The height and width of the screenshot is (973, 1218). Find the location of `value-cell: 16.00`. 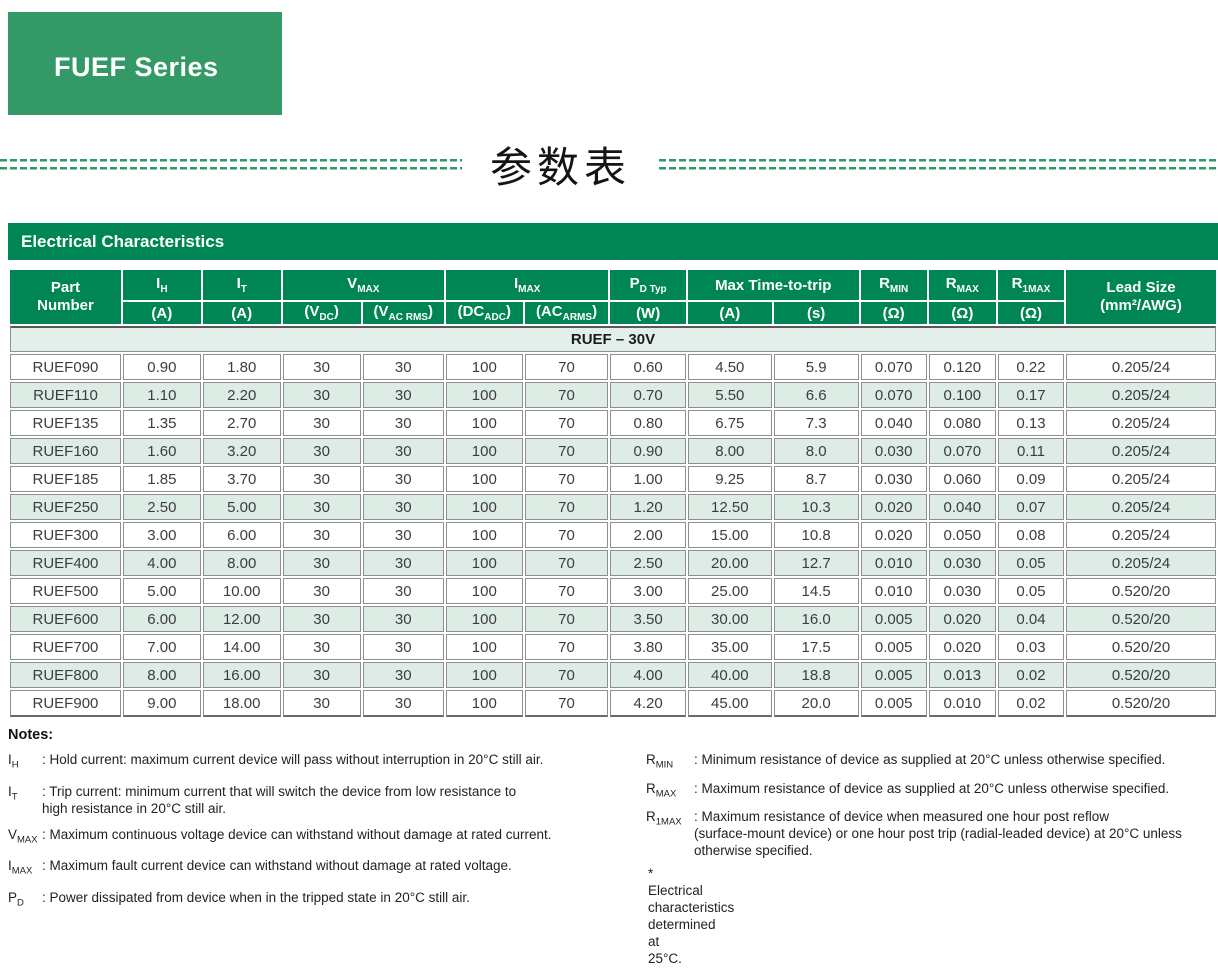

value-cell: 16.00 is located at coordinates (241, 675).